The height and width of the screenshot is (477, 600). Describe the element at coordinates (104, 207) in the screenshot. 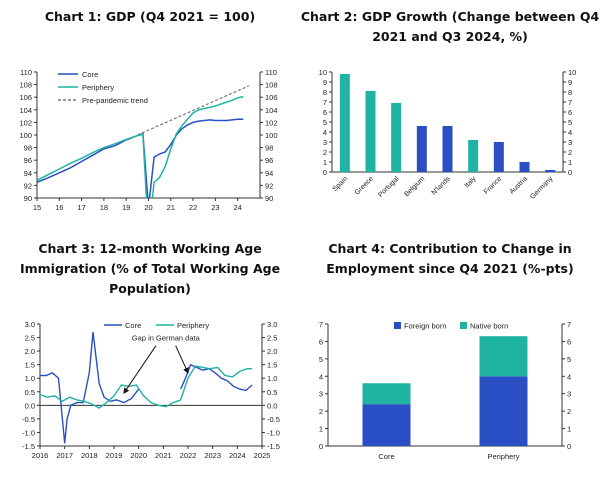

I see `chart1-xtick-label: 18` at that location.